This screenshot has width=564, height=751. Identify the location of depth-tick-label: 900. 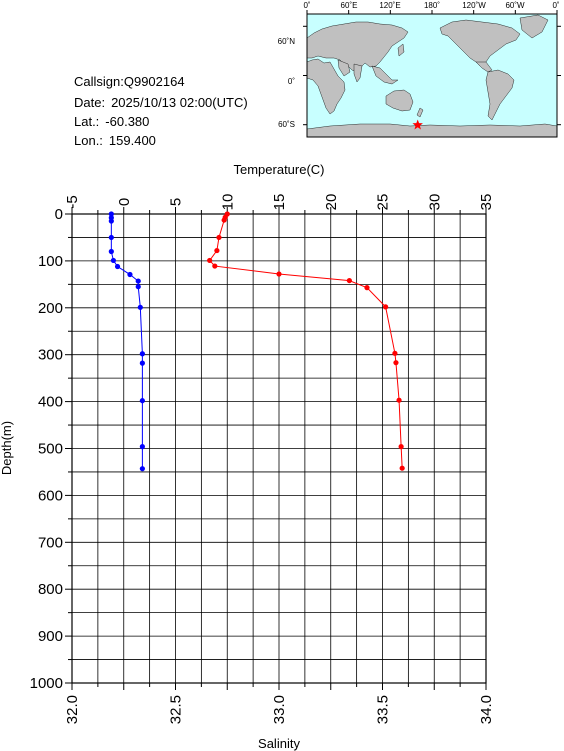
(50, 636).